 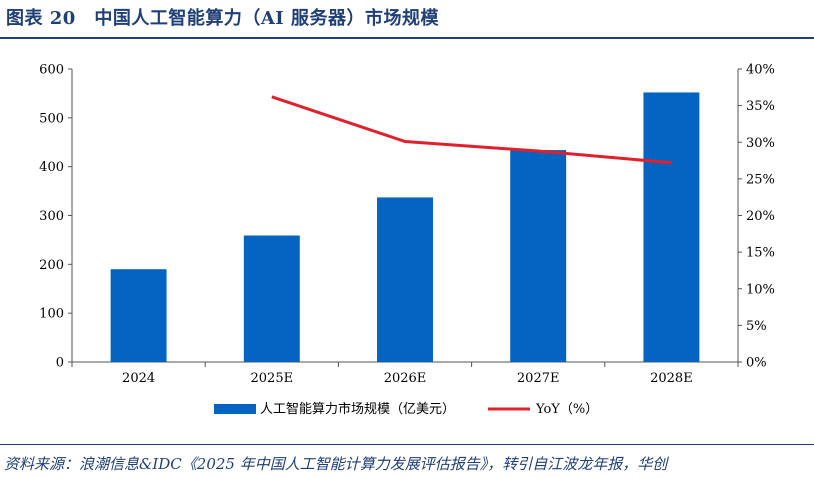 What do you see at coordinates (272, 378) in the screenshot?
I see `x-tick-label: 2025E` at bounding box center [272, 378].